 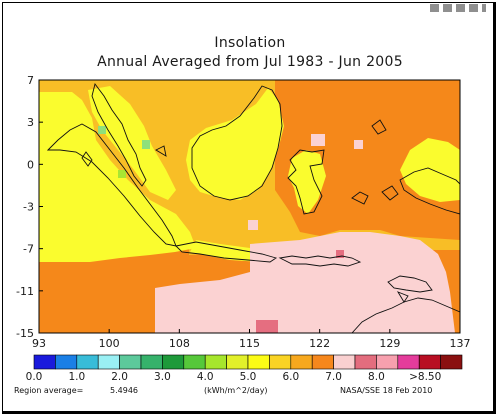 What do you see at coordinates (28, 249) in the screenshot?
I see `y-tick-label: -7` at bounding box center [28, 249].